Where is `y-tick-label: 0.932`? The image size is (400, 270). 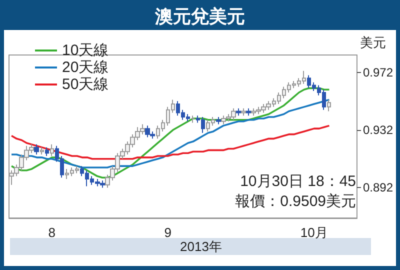 y-tick-label: 0.932 is located at coordinates (378, 130).